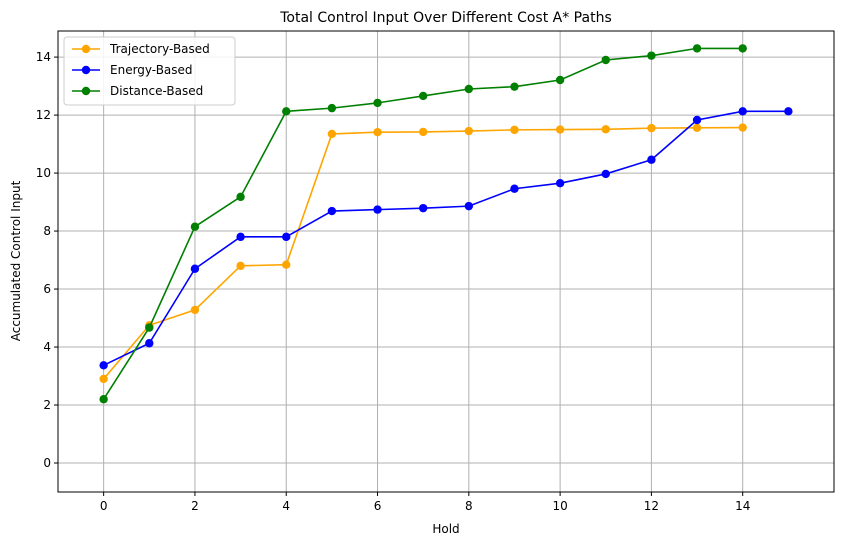  Describe the element at coordinates (43, 57) in the screenshot. I see `y-tick-label: 14` at that location.